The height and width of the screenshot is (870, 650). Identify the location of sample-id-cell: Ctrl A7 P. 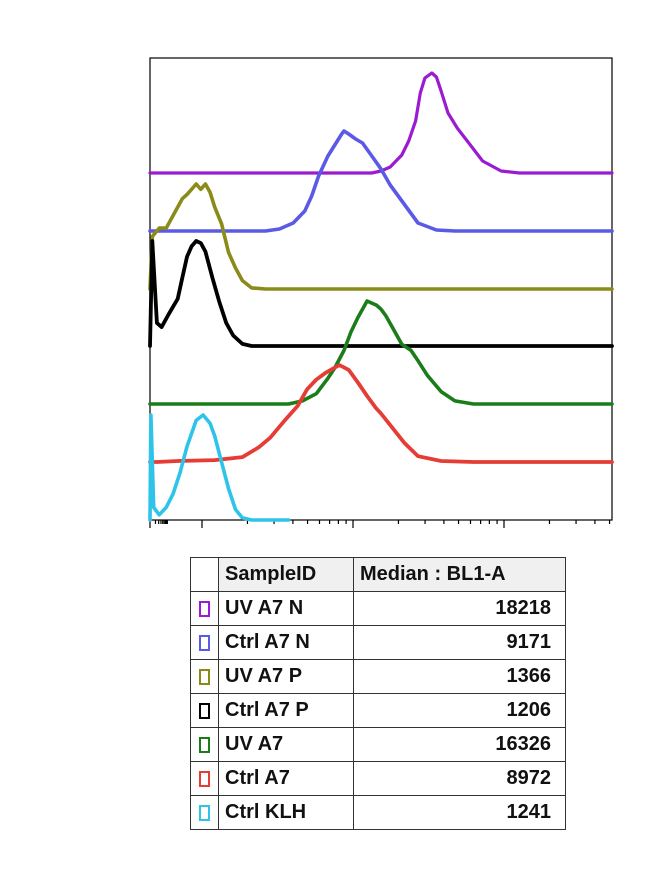
(286, 710).